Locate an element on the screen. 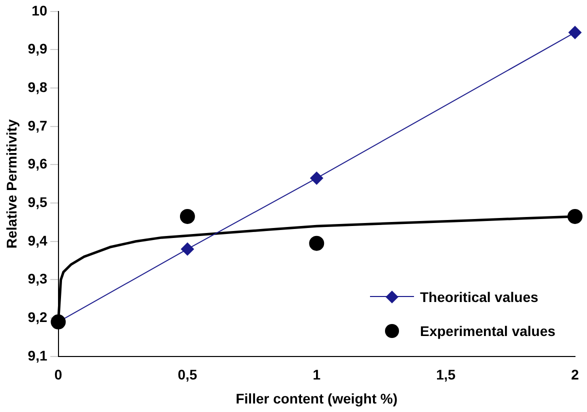 This screenshot has width=587, height=412. y-axis-title: Relative Permitivity is located at coordinates (11, 183).